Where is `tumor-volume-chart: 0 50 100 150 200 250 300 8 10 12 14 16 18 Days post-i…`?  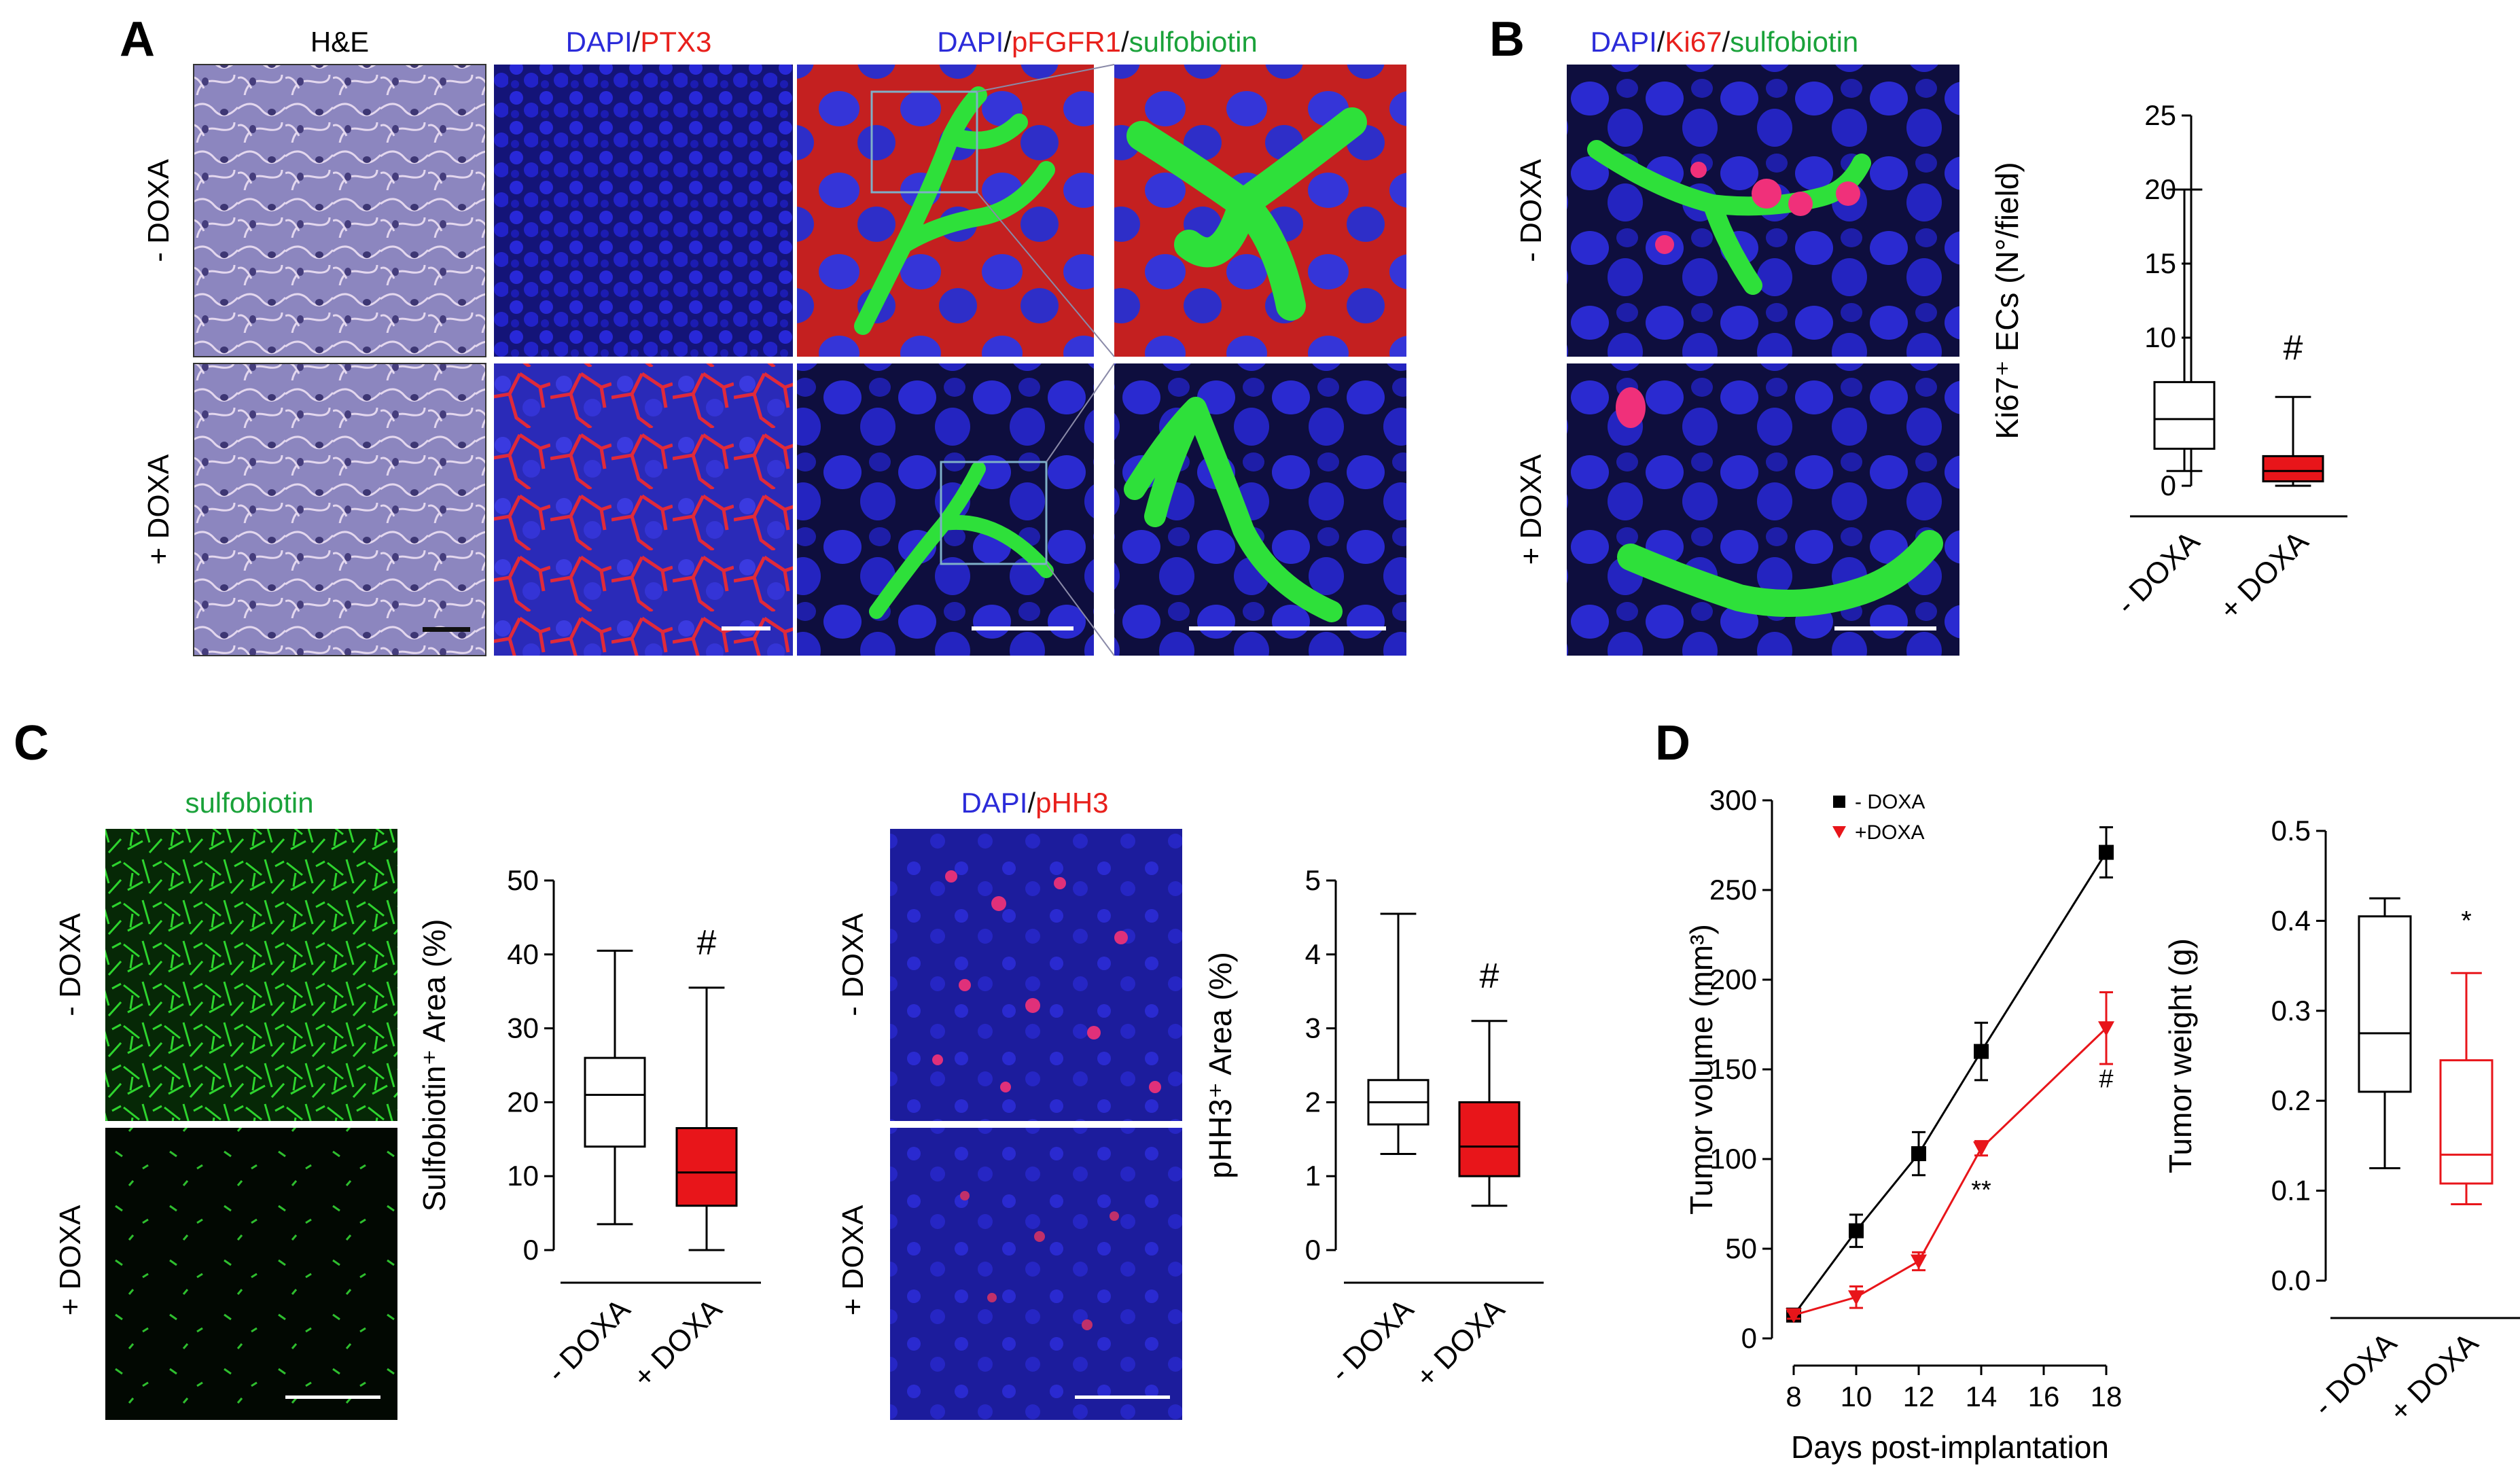 tumor-volume-chart: 0 50 100 150 200 250 300 8 10 12 14 16 18 Days post-i… is located at coordinates (1903, 1124).